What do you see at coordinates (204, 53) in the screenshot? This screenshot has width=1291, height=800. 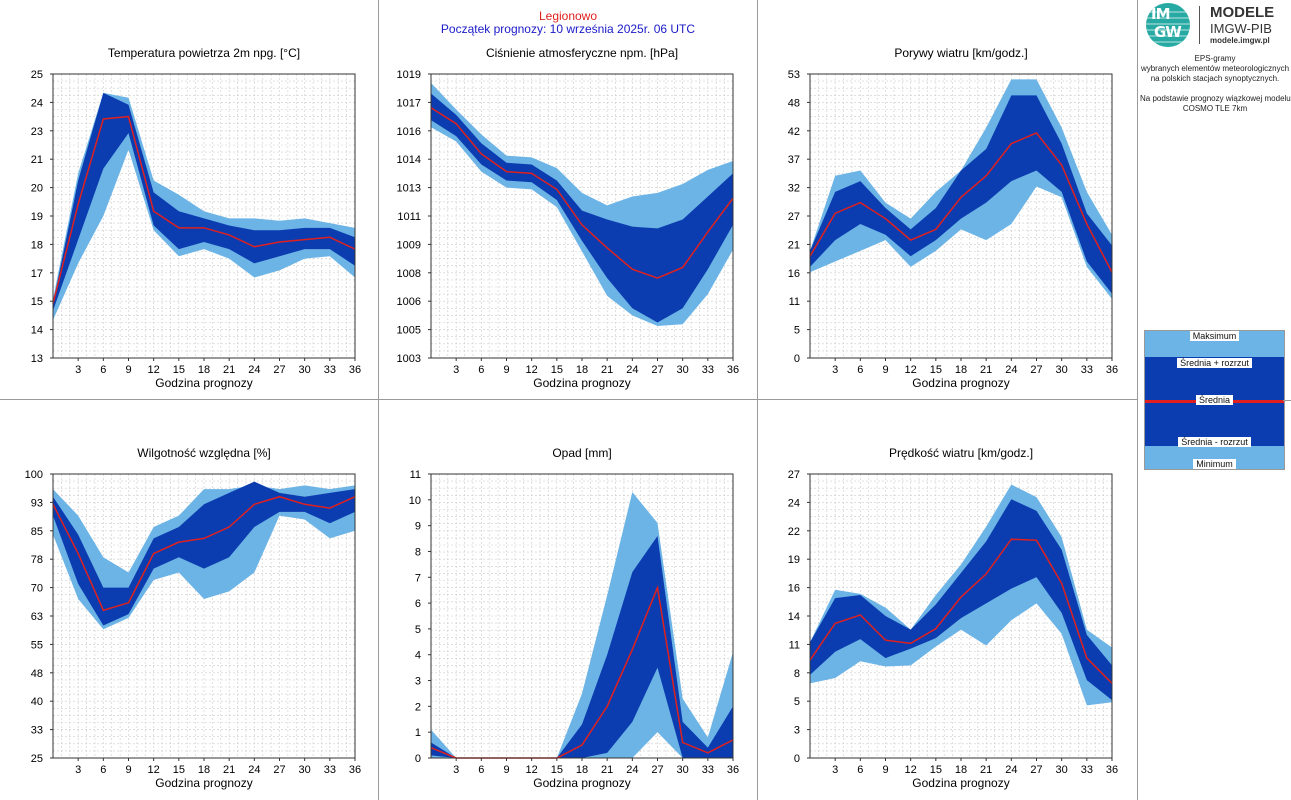 I see `chart-title: Temperatura powietrza 2m npg. [°C]` at bounding box center [204, 53].